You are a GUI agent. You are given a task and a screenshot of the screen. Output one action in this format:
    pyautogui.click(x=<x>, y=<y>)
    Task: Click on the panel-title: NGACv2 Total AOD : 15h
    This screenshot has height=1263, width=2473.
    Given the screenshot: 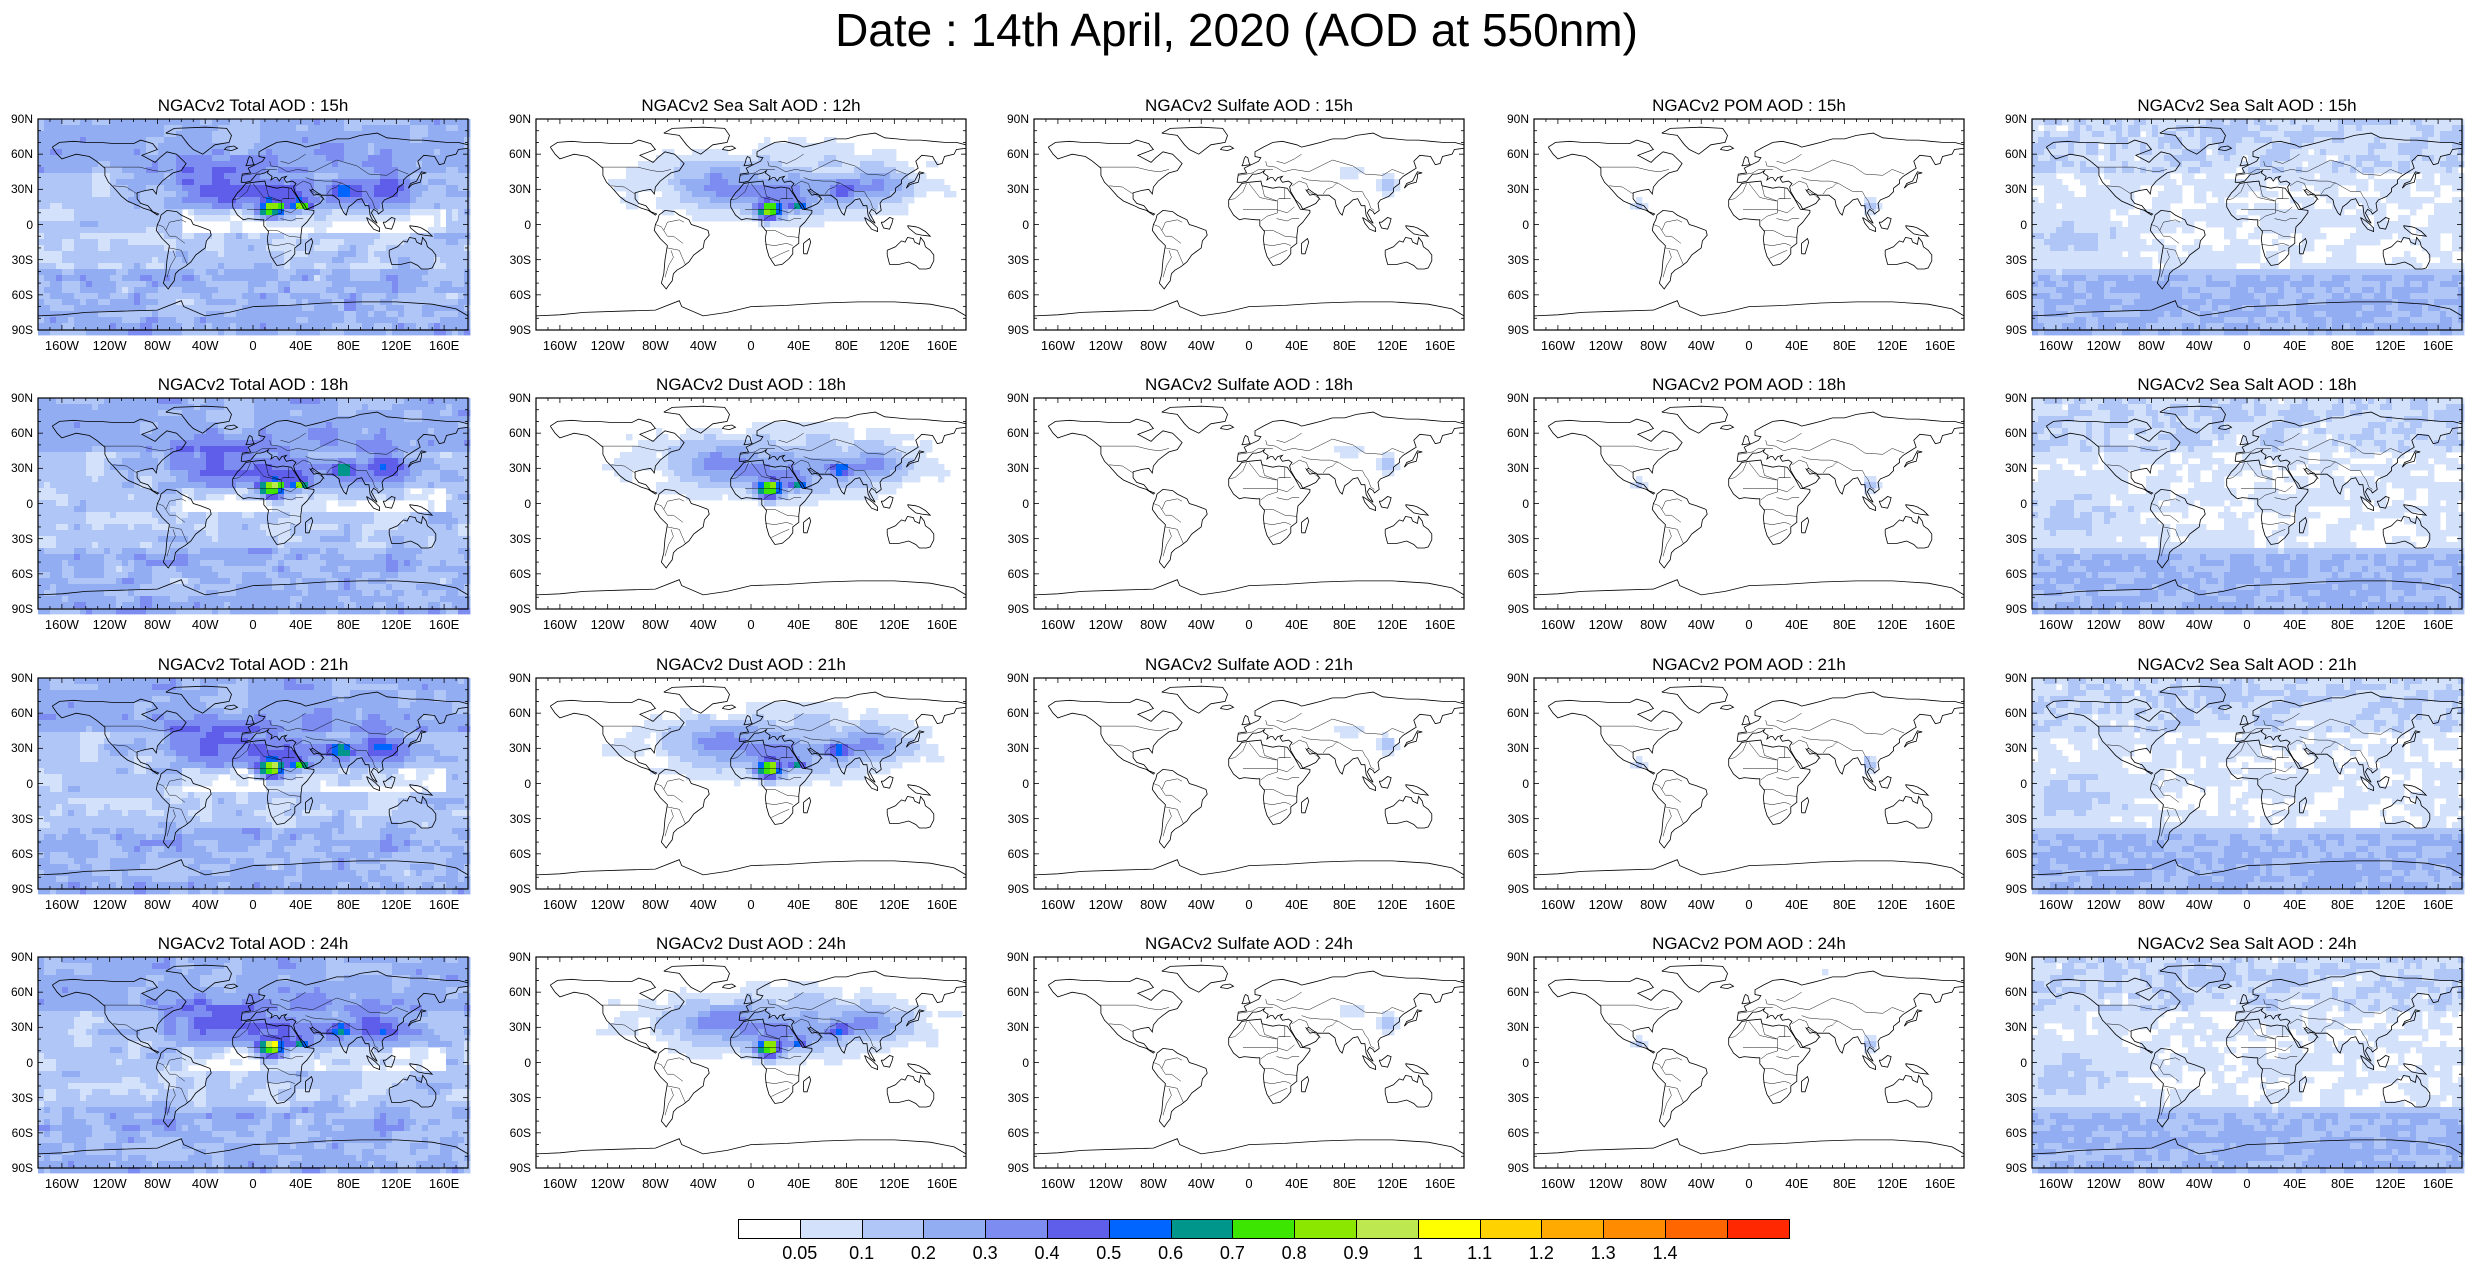 What is the action you would take?
    pyautogui.click(x=253, y=106)
    